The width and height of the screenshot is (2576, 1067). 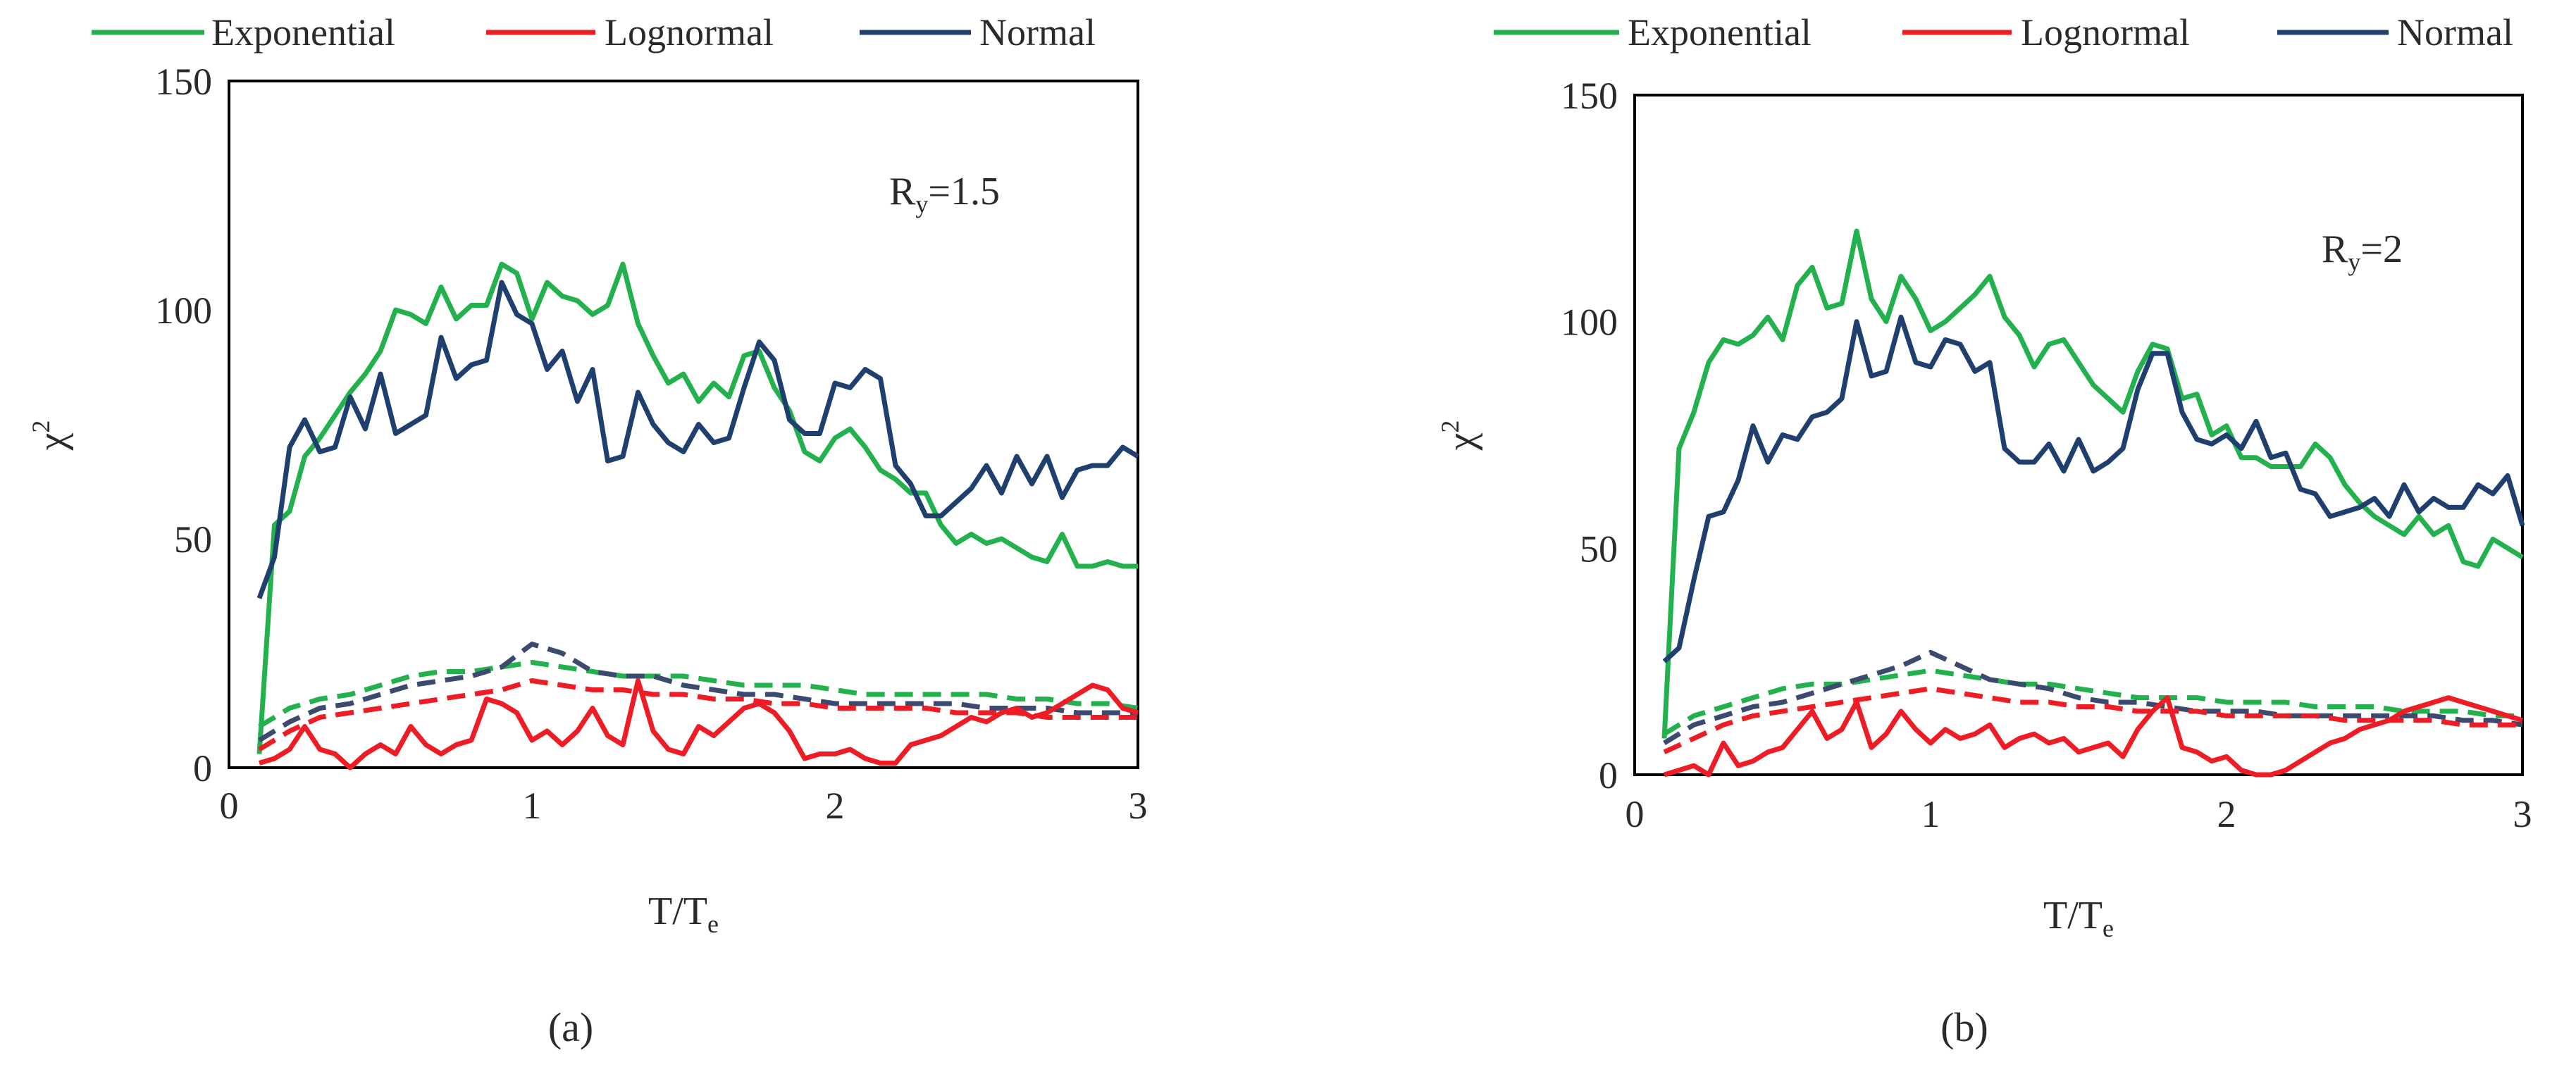 What do you see at coordinates (2362, 251) in the screenshot?
I see `ry-annotation: Ry=2` at bounding box center [2362, 251].